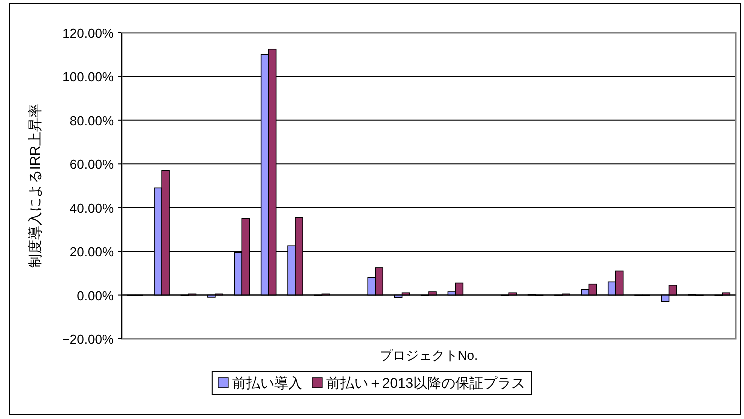 The height and width of the screenshot is (419, 744). I want to click on y-tick-label: −20.00%, so click(88, 339).